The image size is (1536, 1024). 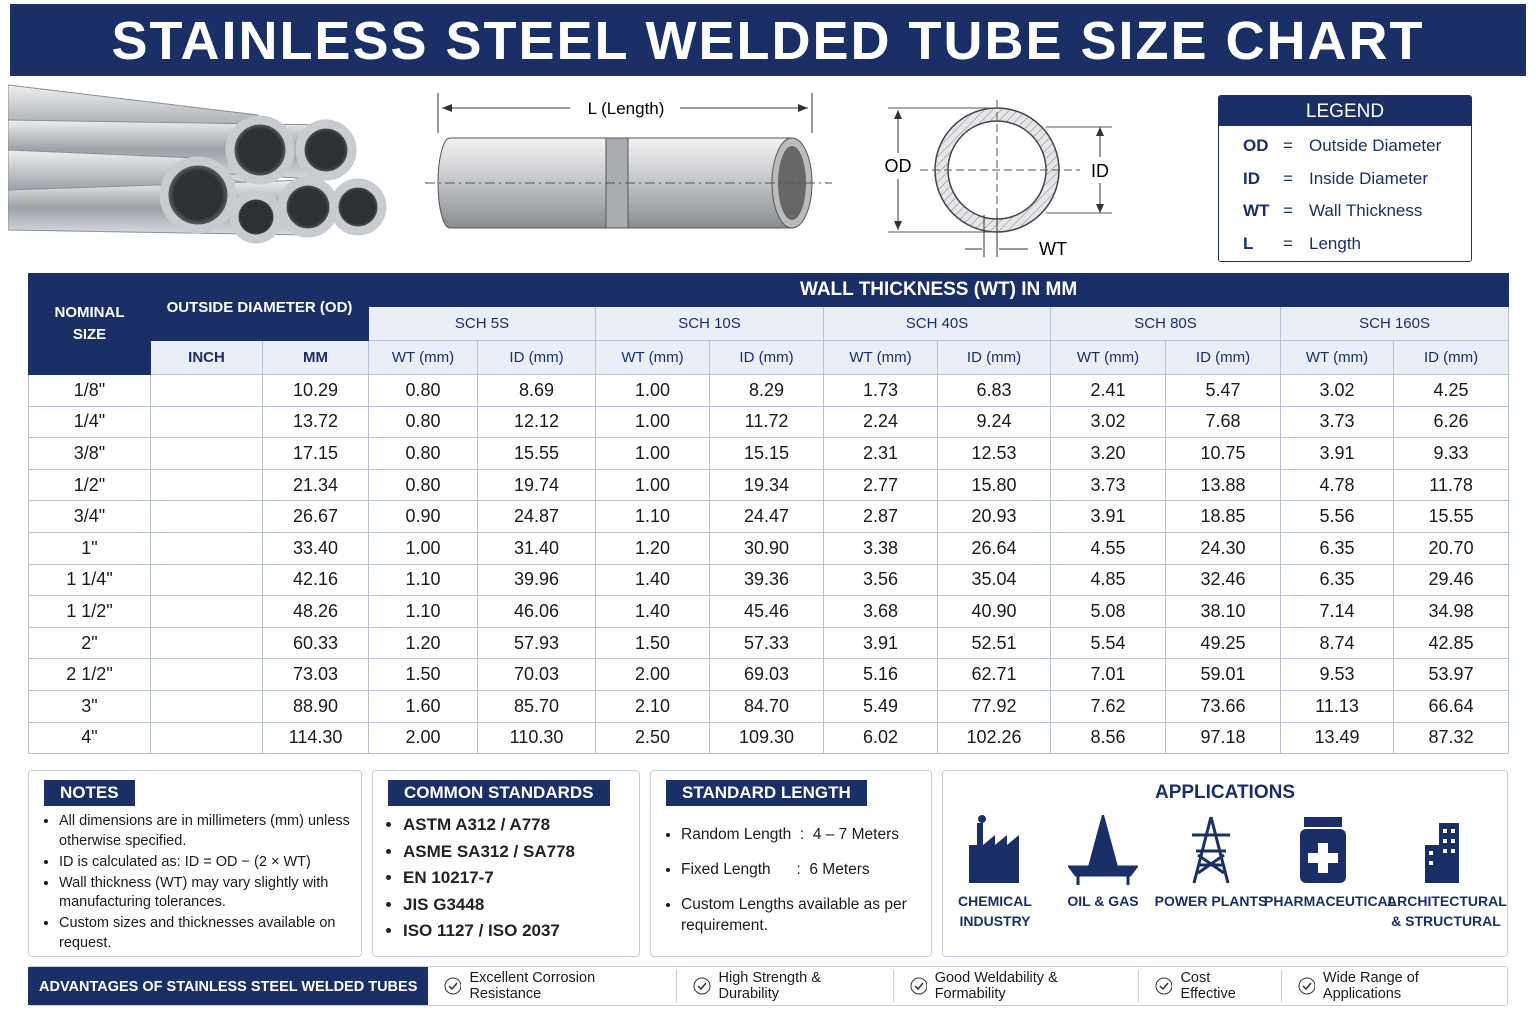 What do you see at coordinates (766, 611) in the screenshot?
I see `cell: 45.46` at bounding box center [766, 611].